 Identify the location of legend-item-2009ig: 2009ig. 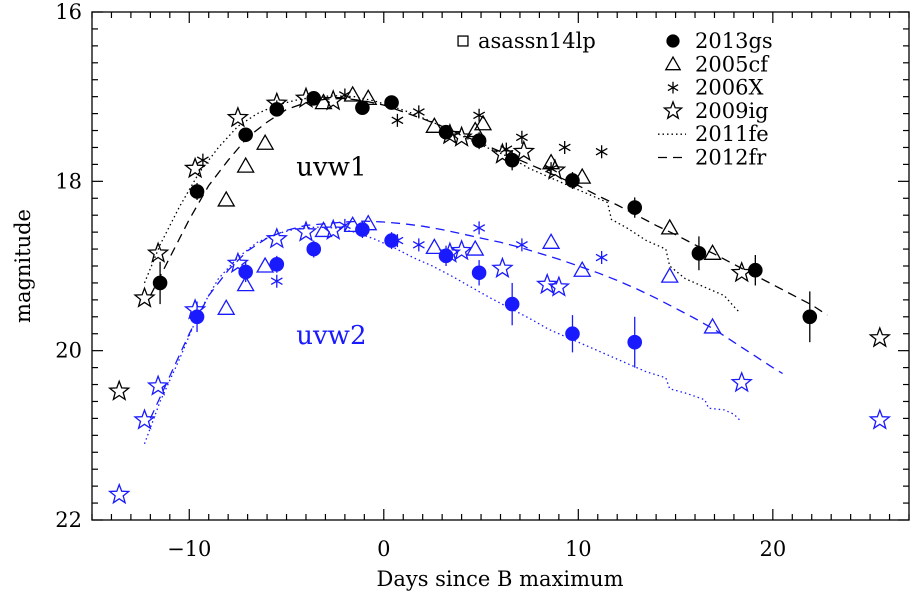
(715, 111).